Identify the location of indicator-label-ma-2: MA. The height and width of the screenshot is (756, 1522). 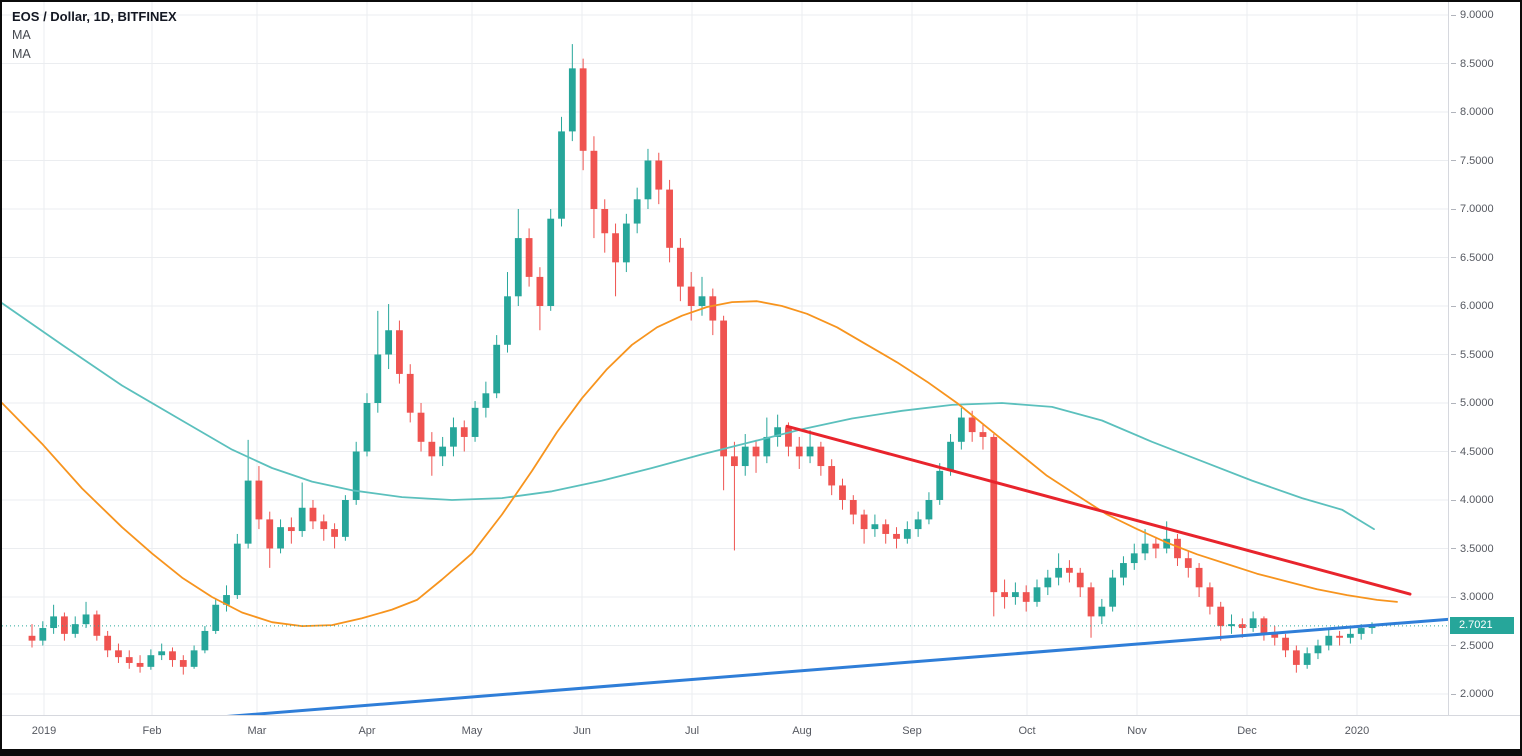
(21, 54).